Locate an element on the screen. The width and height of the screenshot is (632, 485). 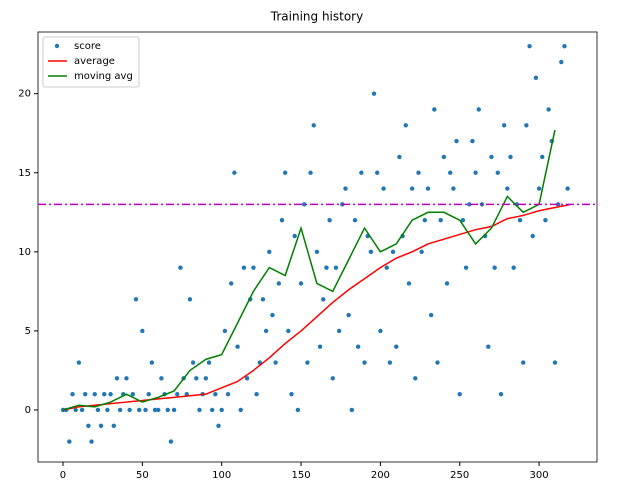
y-tick-label: 15 is located at coordinates (24, 173).